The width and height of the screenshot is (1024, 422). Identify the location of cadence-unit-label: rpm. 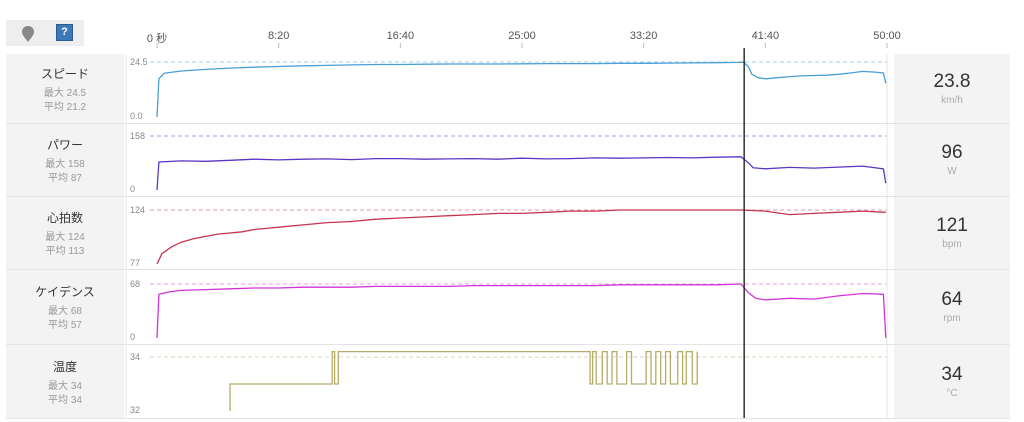
(952, 318).